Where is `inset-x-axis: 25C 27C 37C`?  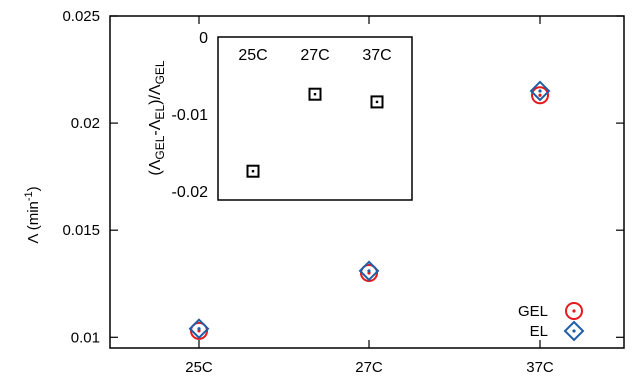
inset-x-axis: 25C 27C 37C is located at coordinates (314, 55).